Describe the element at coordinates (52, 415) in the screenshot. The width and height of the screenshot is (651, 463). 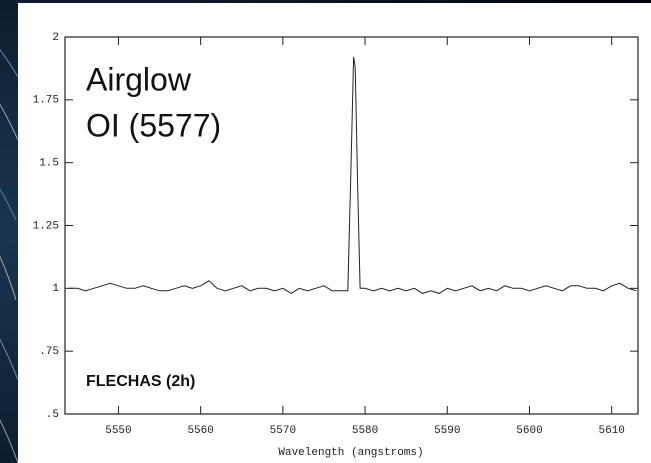
I see `y-tick-label: .5` at that location.